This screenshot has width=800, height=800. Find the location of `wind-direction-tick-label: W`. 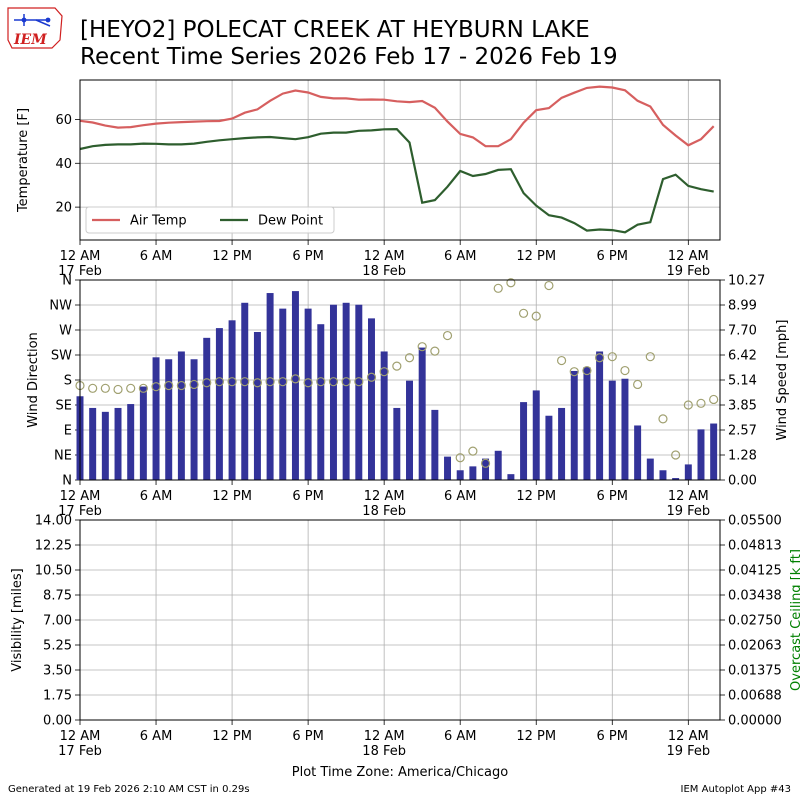

wind-direction-tick-label: W is located at coordinates (65, 331).